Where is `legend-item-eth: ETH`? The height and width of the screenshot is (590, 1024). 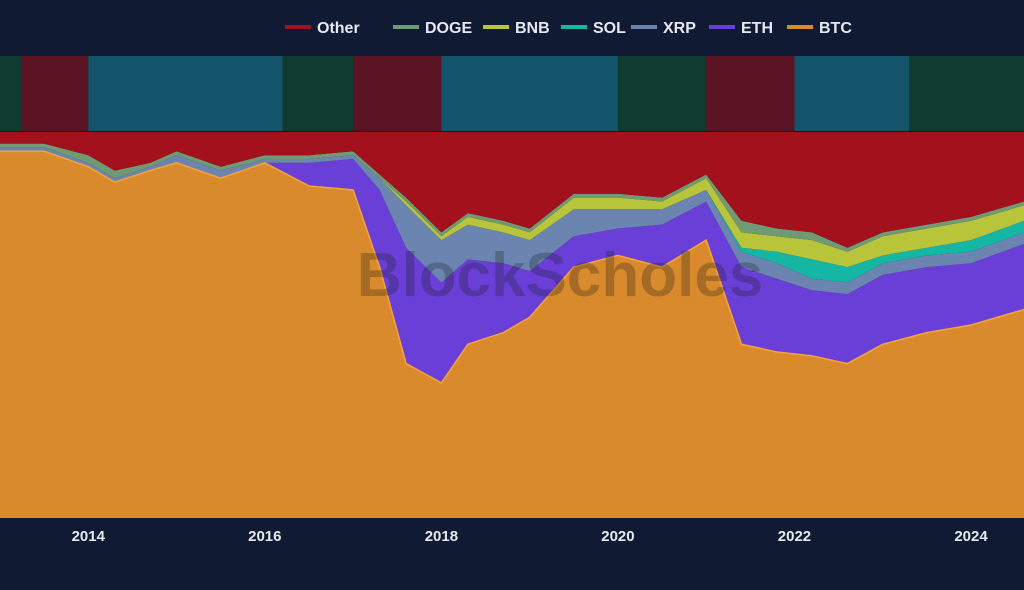
legend-item-eth: ETH is located at coordinates (741, 28).